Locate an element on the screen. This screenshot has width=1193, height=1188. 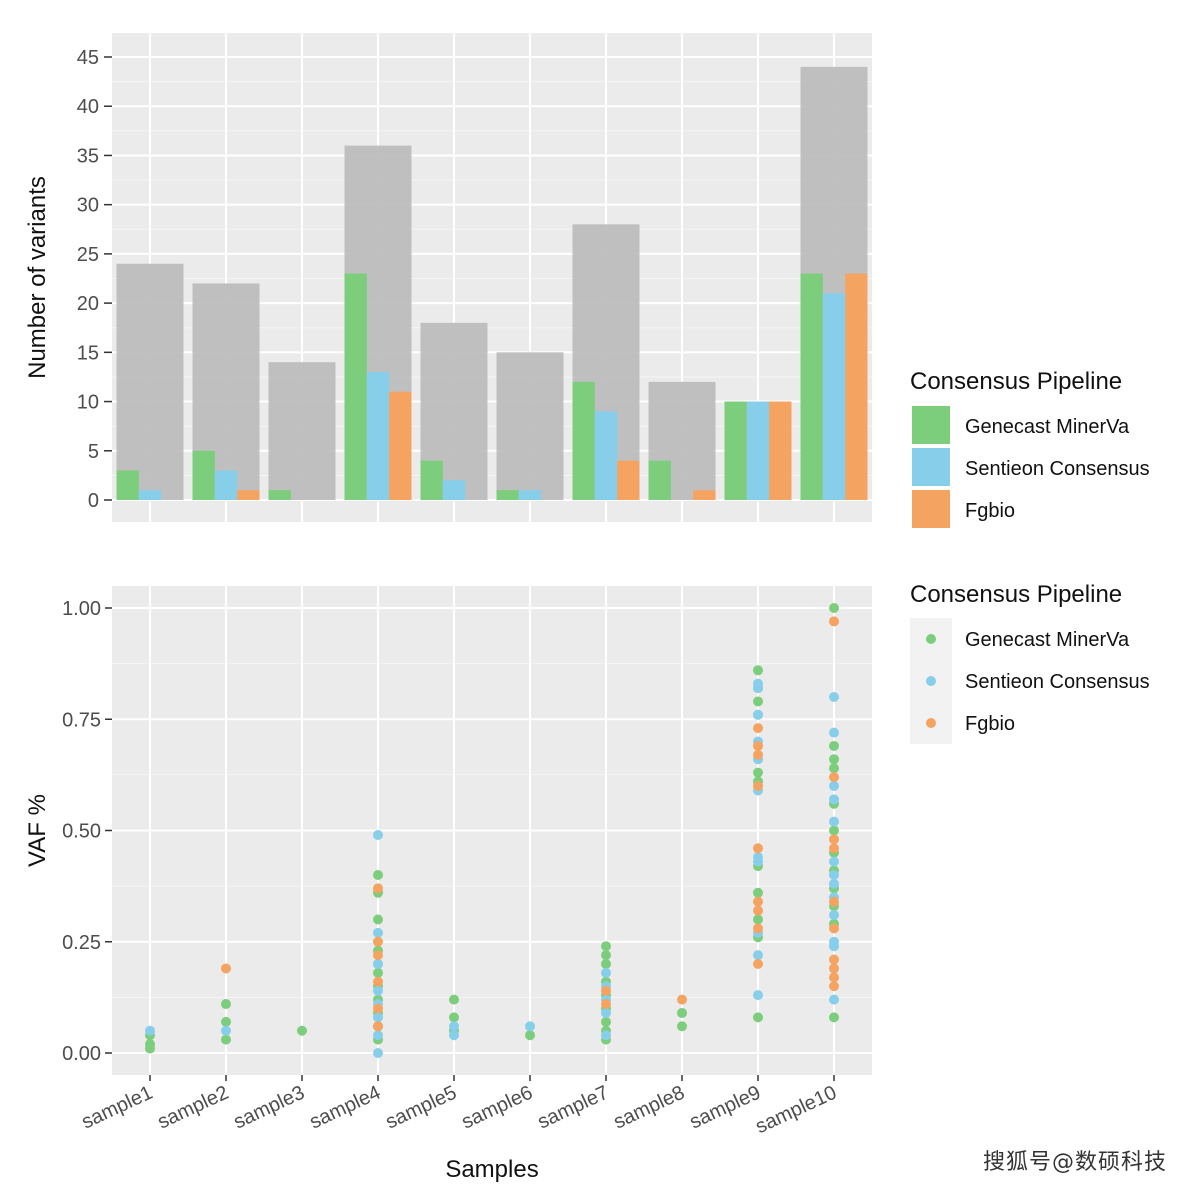
scatter-y-tick-label: 0.75 is located at coordinates (81, 720).